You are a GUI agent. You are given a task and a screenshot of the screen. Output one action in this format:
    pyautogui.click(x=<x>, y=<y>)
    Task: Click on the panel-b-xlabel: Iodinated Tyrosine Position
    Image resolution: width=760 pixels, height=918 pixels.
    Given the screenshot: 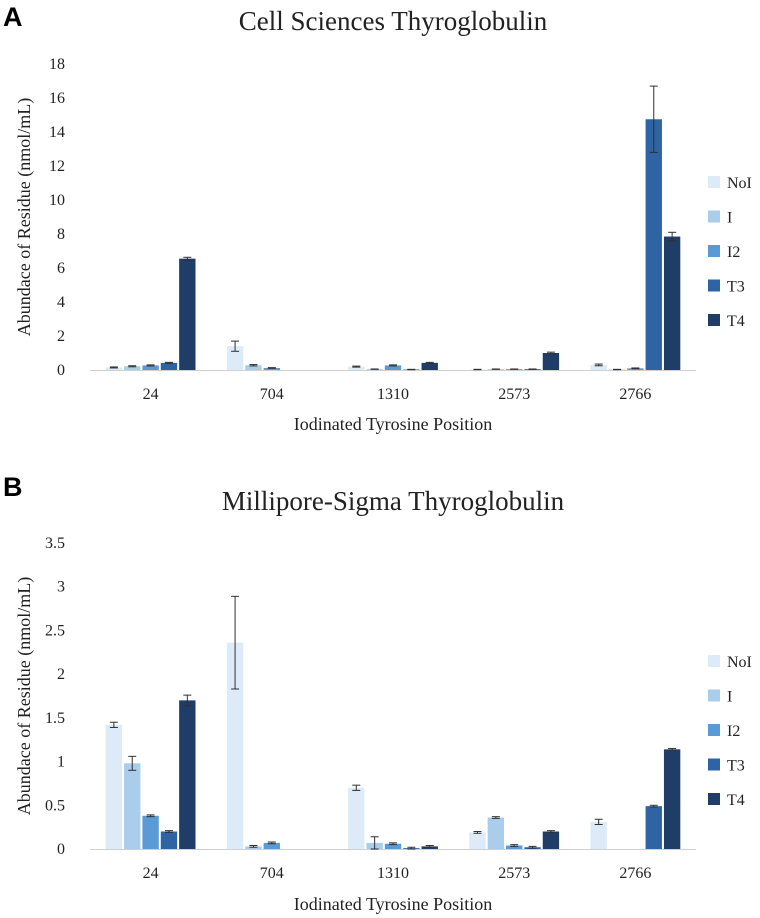 What is the action you would take?
    pyautogui.click(x=393, y=904)
    